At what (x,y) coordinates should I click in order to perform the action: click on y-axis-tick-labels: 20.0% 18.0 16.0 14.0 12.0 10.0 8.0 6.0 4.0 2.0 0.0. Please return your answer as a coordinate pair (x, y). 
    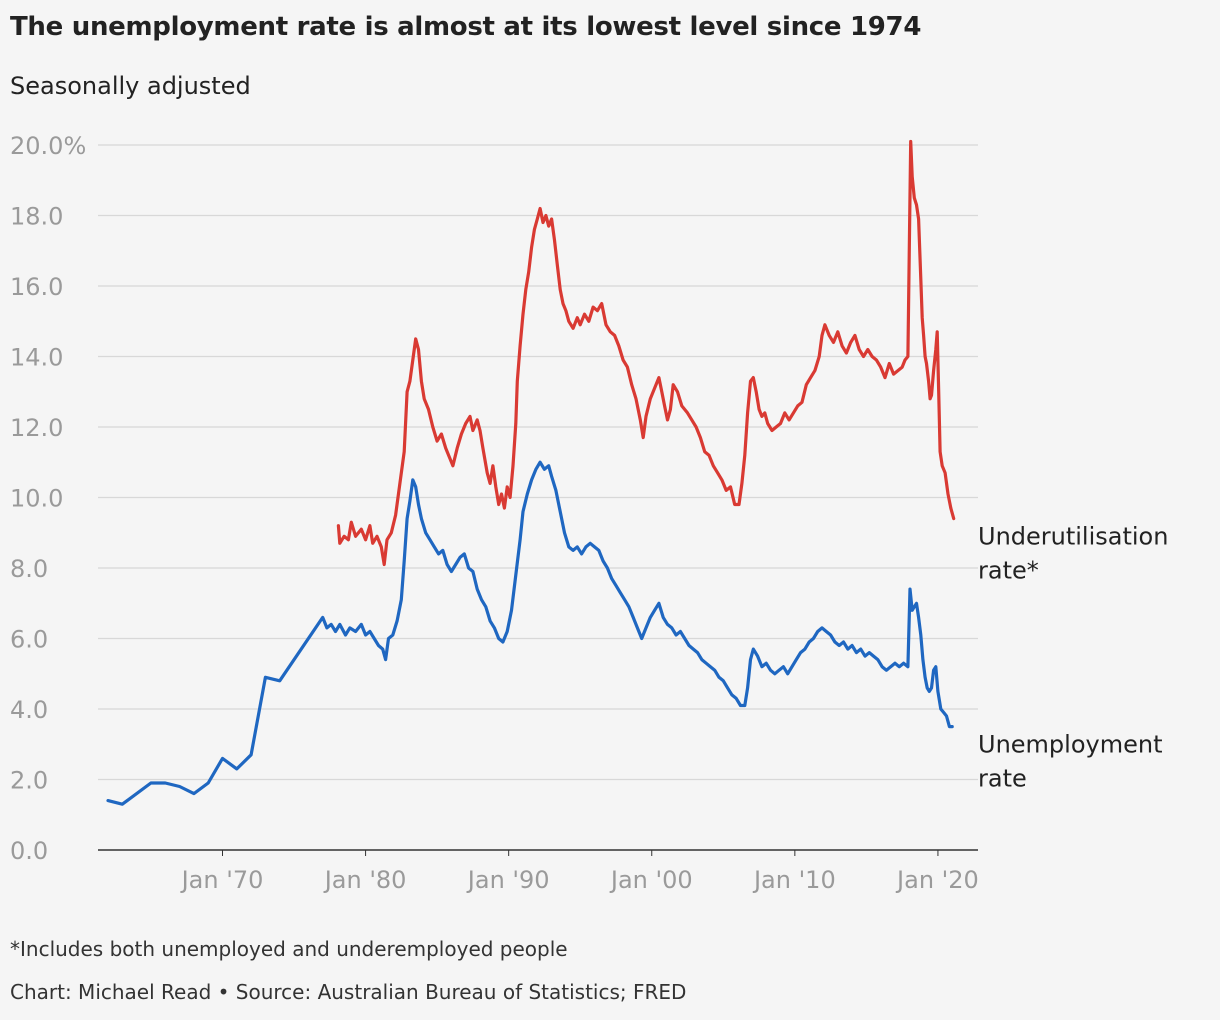
    Looking at the image, I should click on (48, 498).